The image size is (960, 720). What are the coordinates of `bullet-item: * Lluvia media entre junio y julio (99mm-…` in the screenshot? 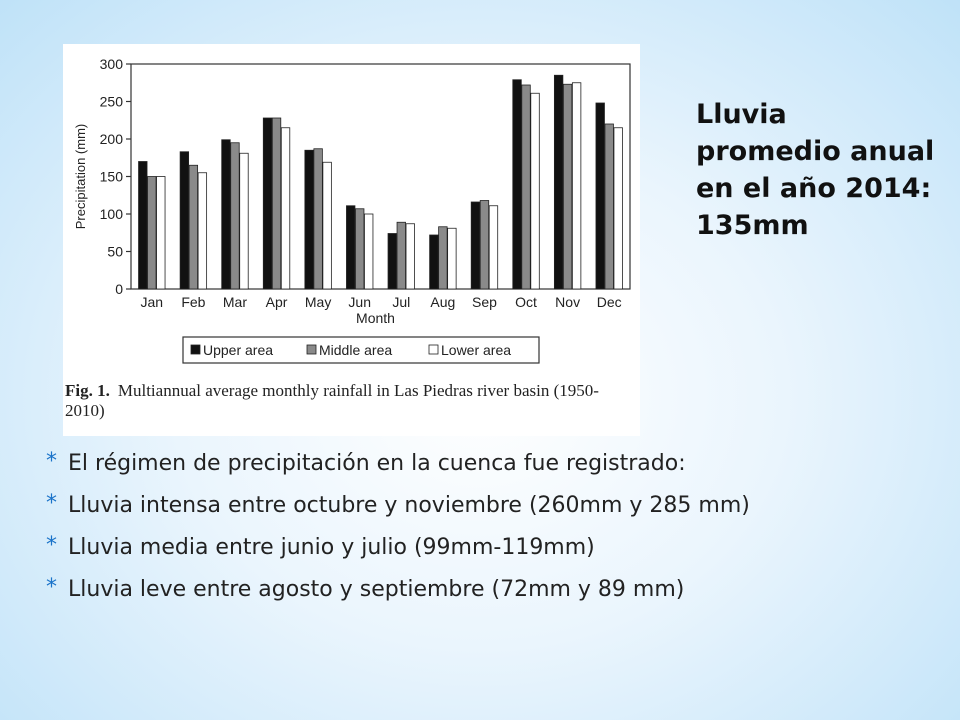 It's located at (494, 547).